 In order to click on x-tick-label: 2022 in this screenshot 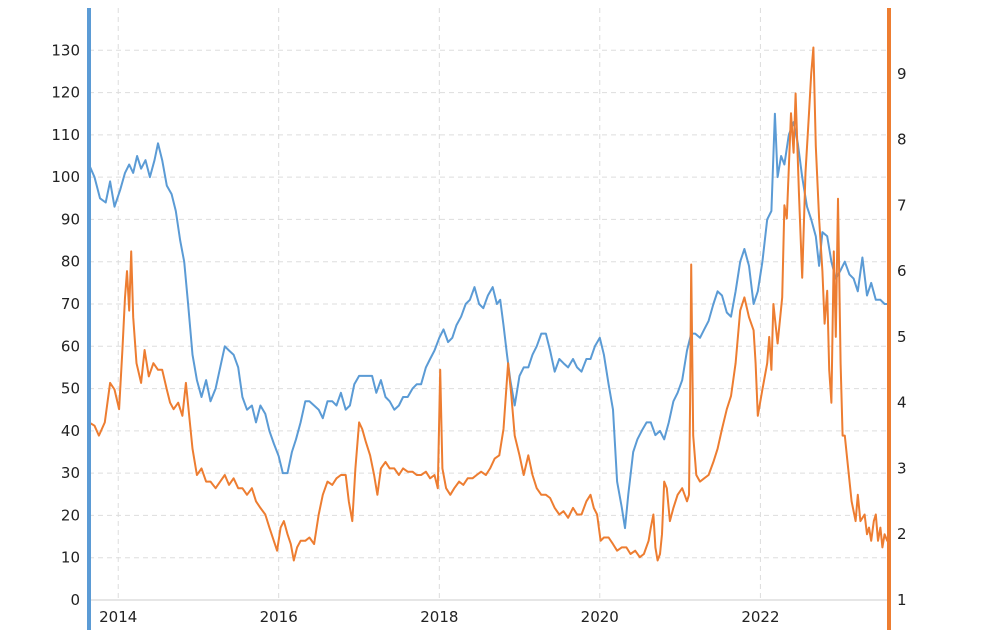, I will do `click(760, 617)`.